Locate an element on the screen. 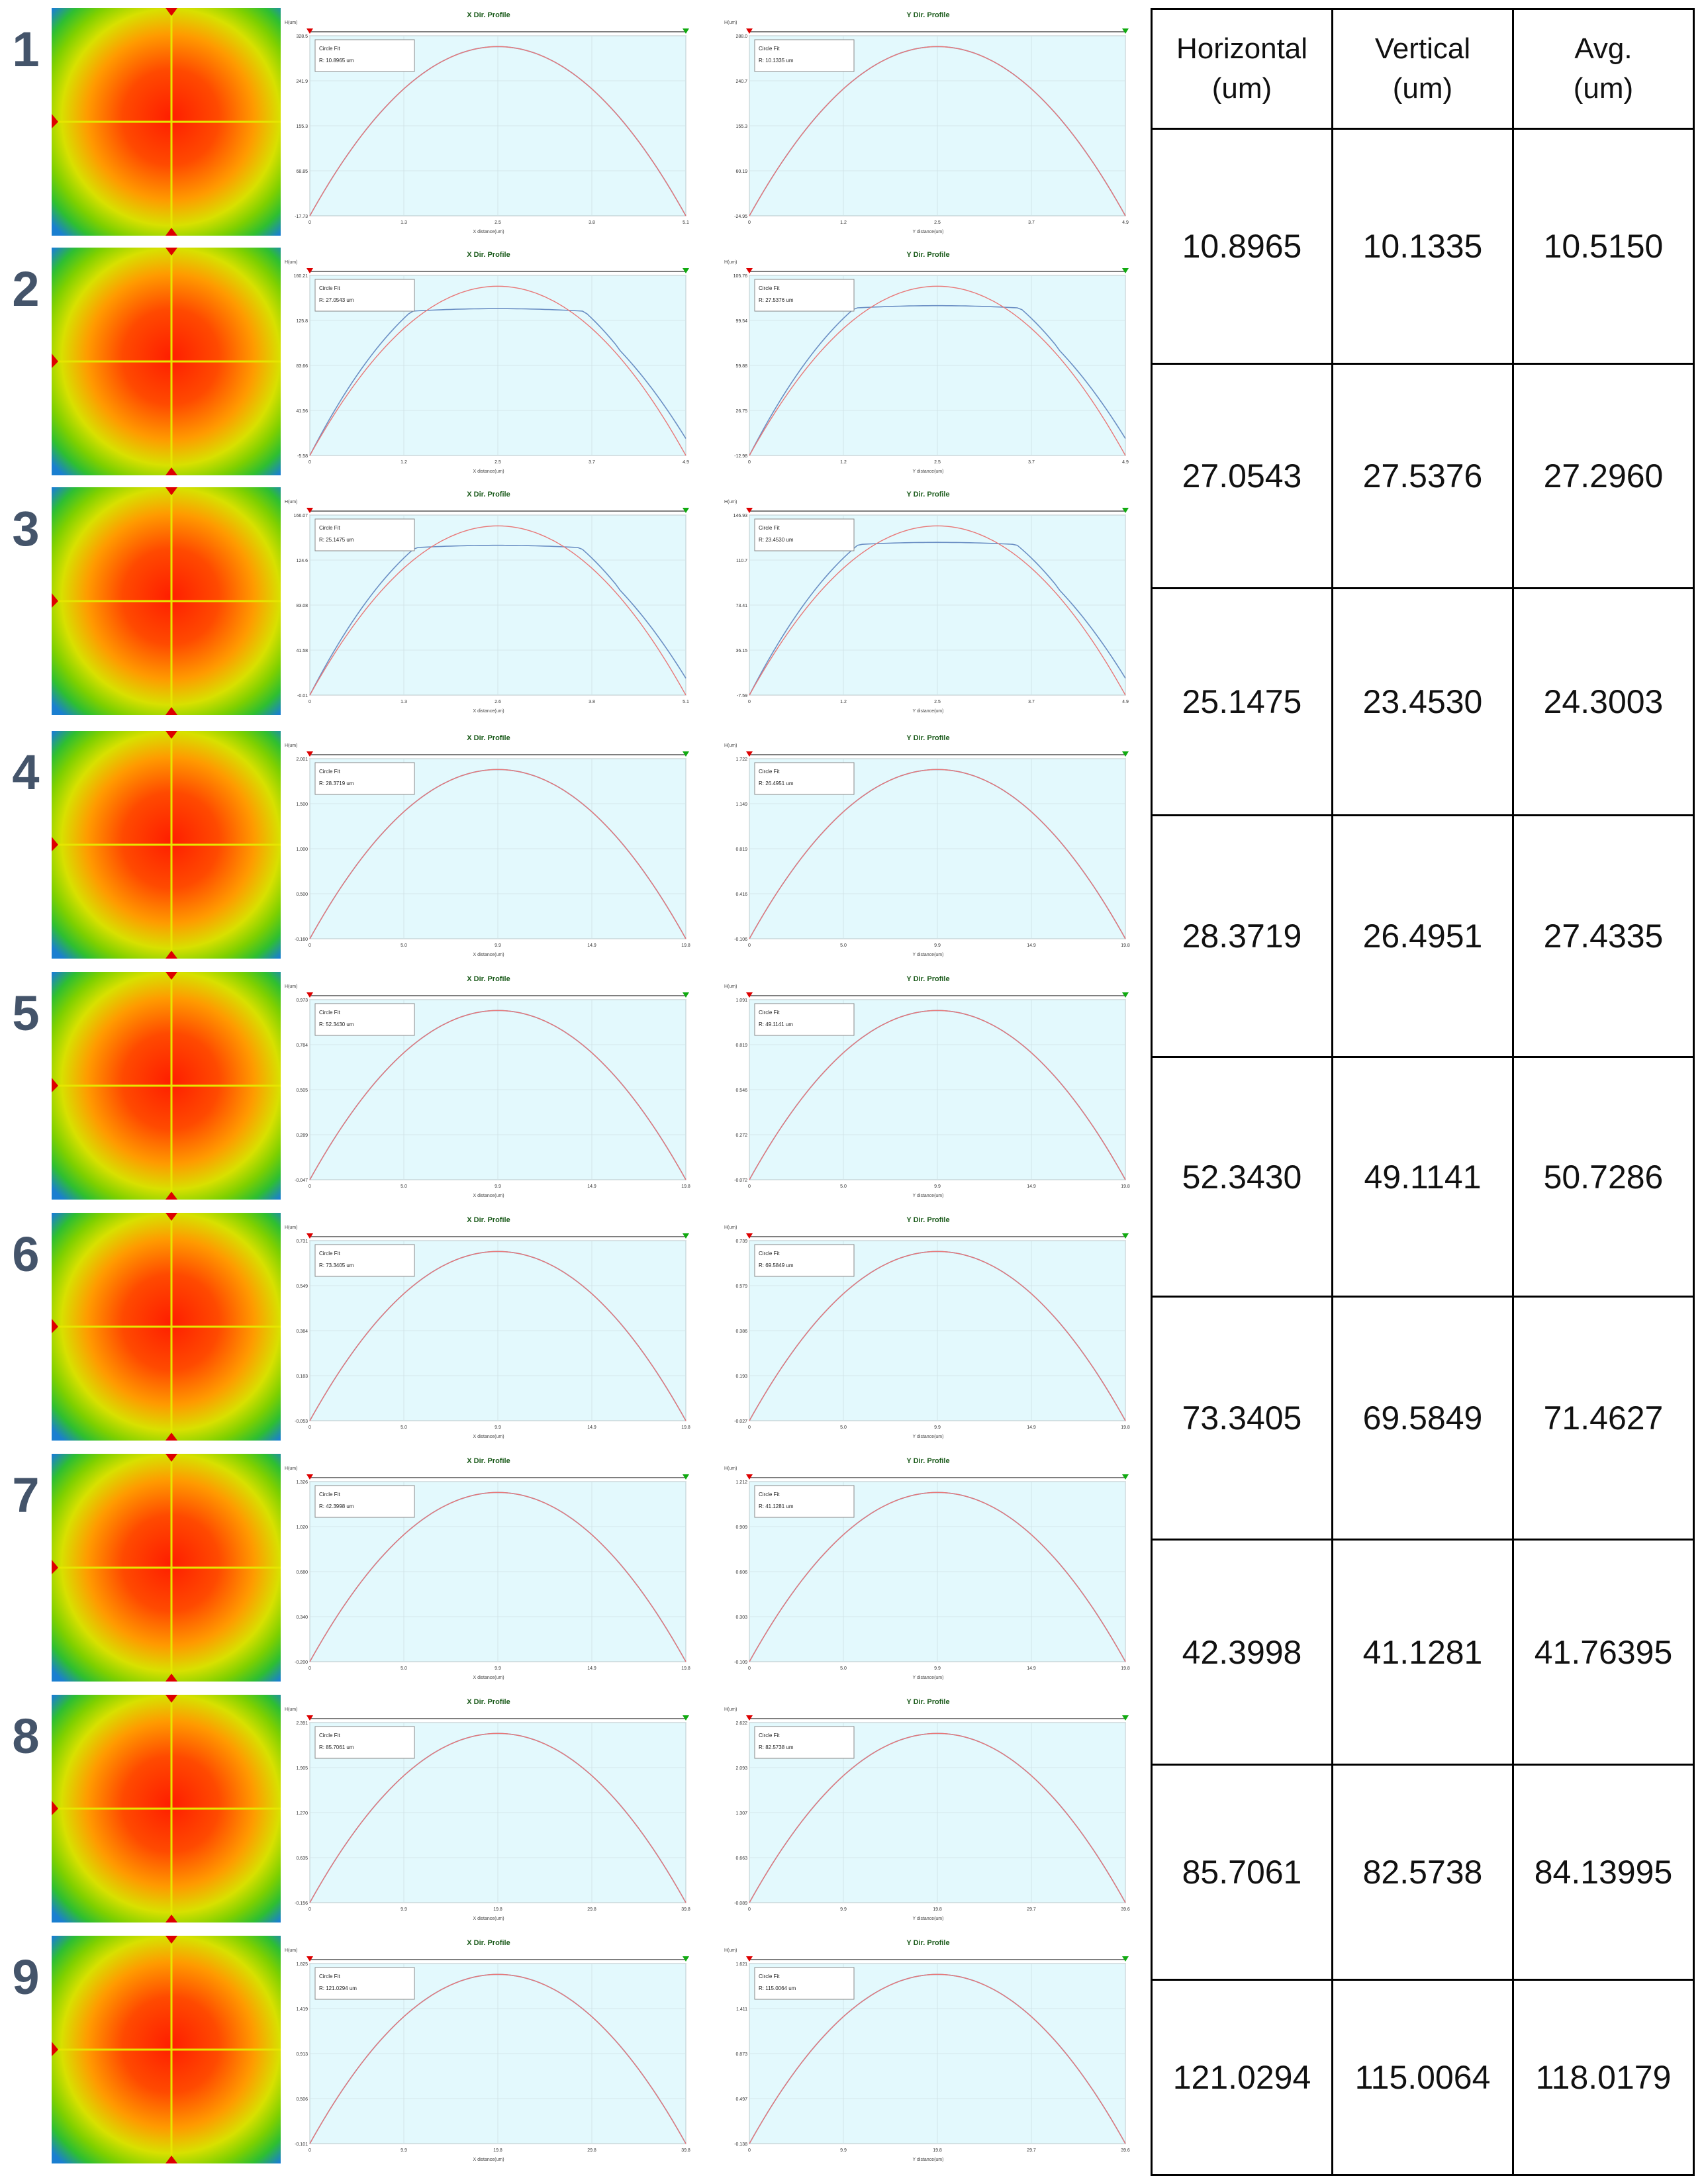 The image size is (1702, 2184). x-tick-label: 29.8 is located at coordinates (591, 2150).